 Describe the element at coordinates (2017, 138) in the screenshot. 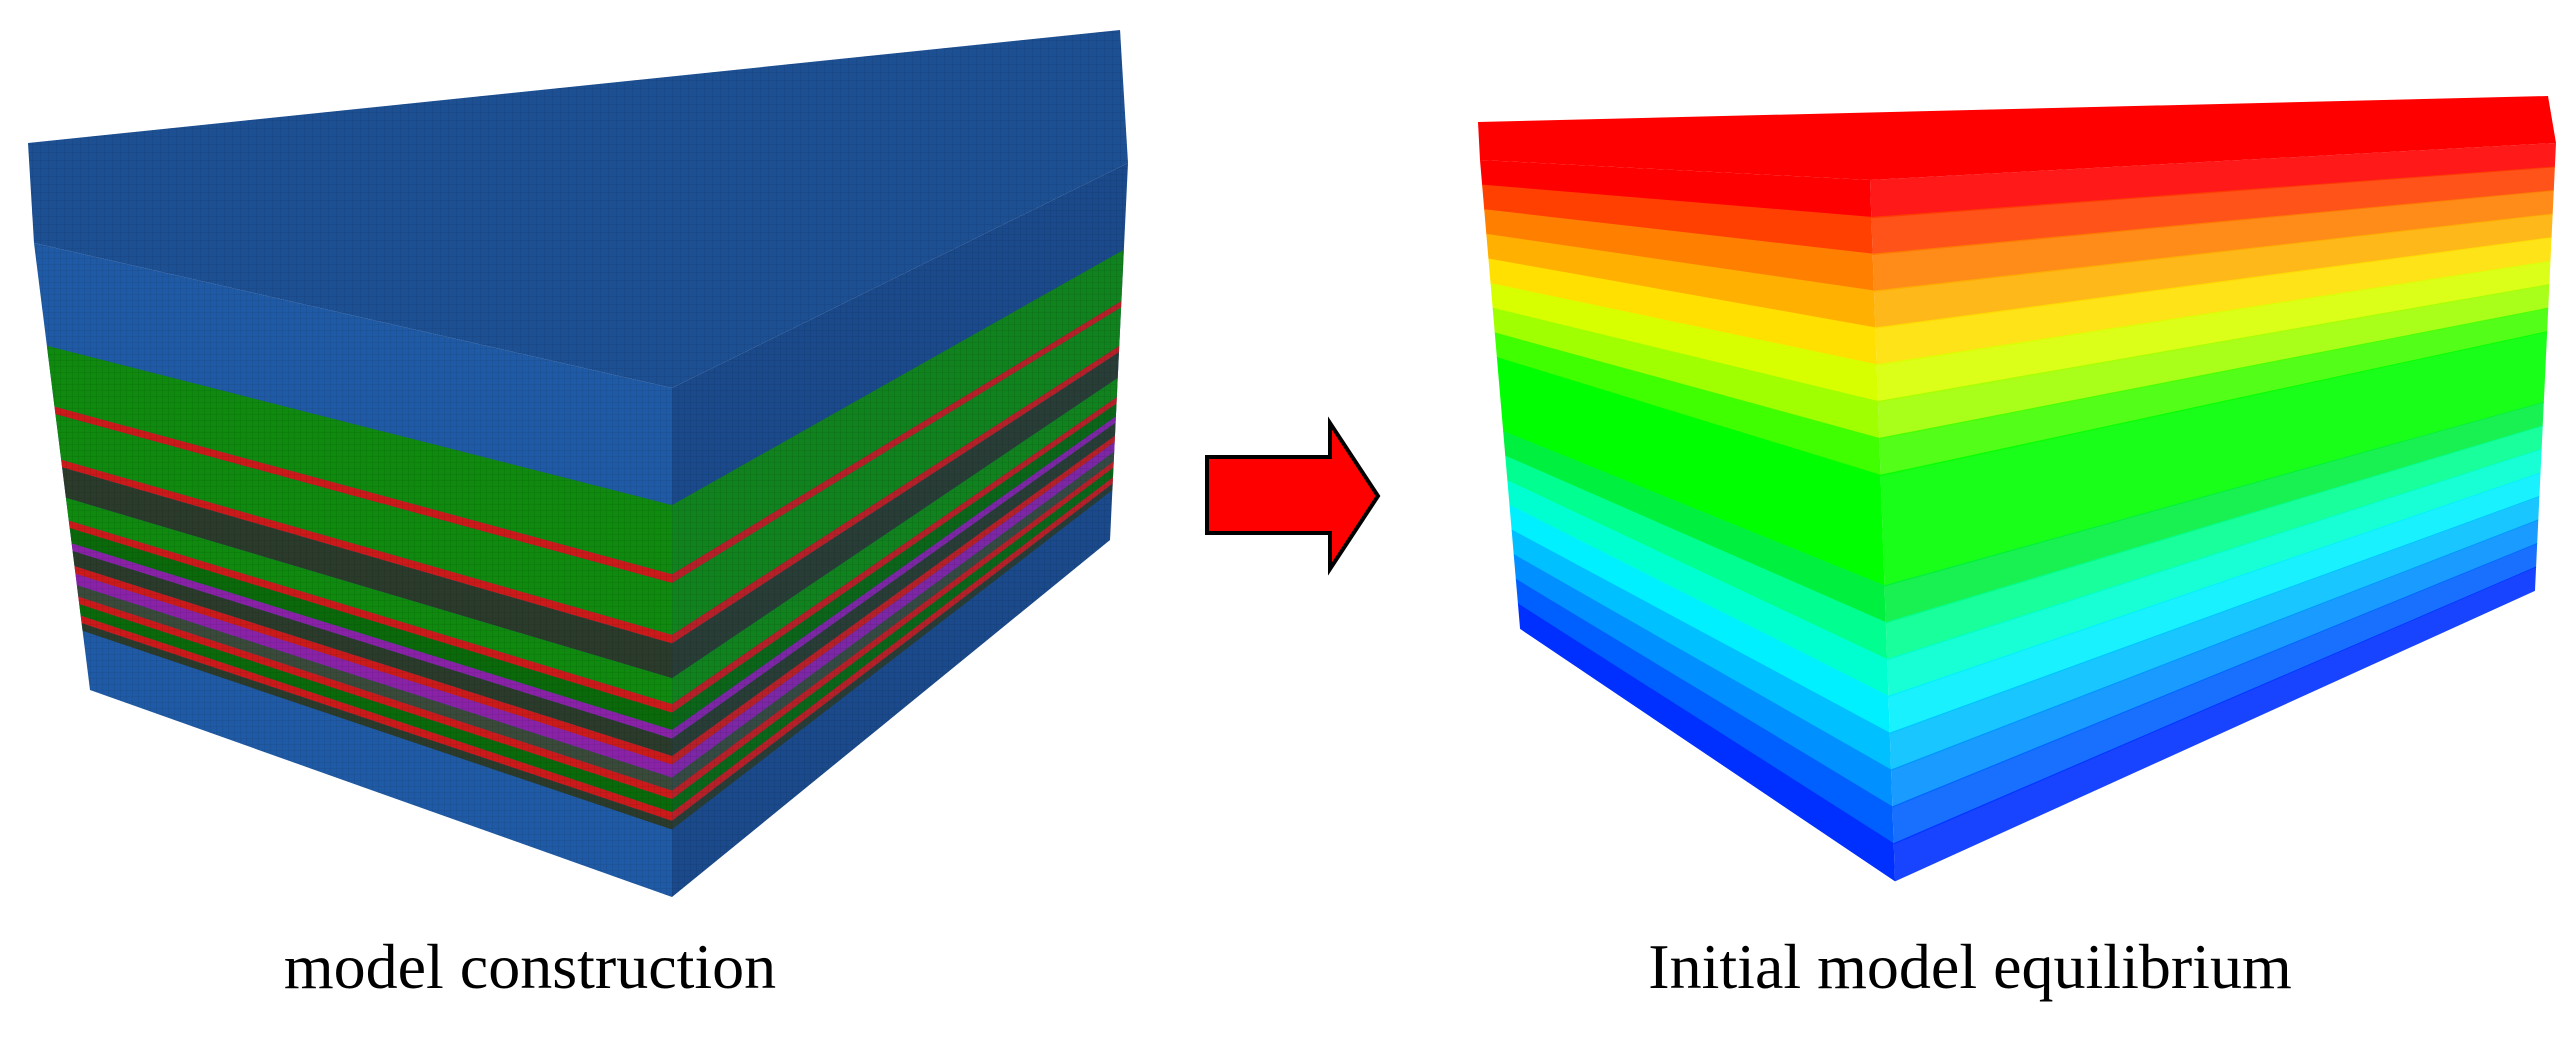

I see `right-top-face` at that location.